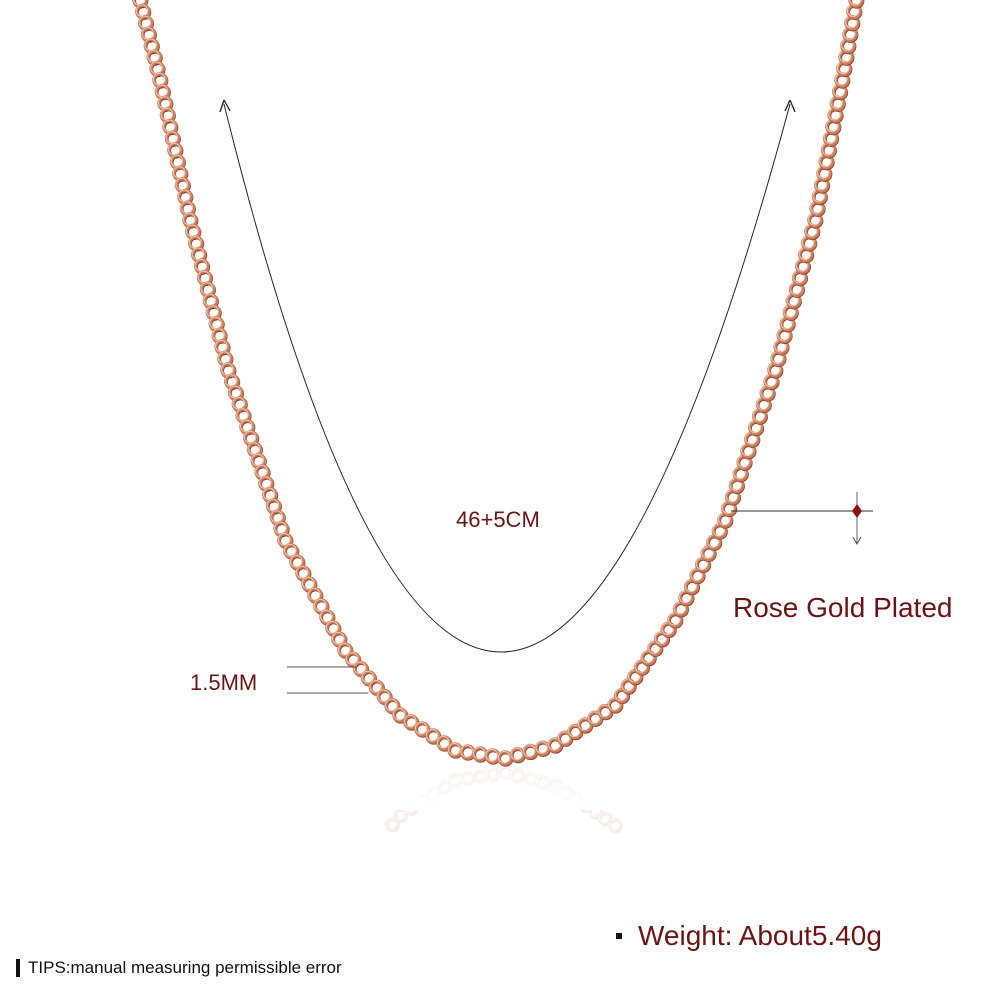 This screenshot has width=1001, height=1001. I want to click on tips-marker-icon, so click(18, 968).